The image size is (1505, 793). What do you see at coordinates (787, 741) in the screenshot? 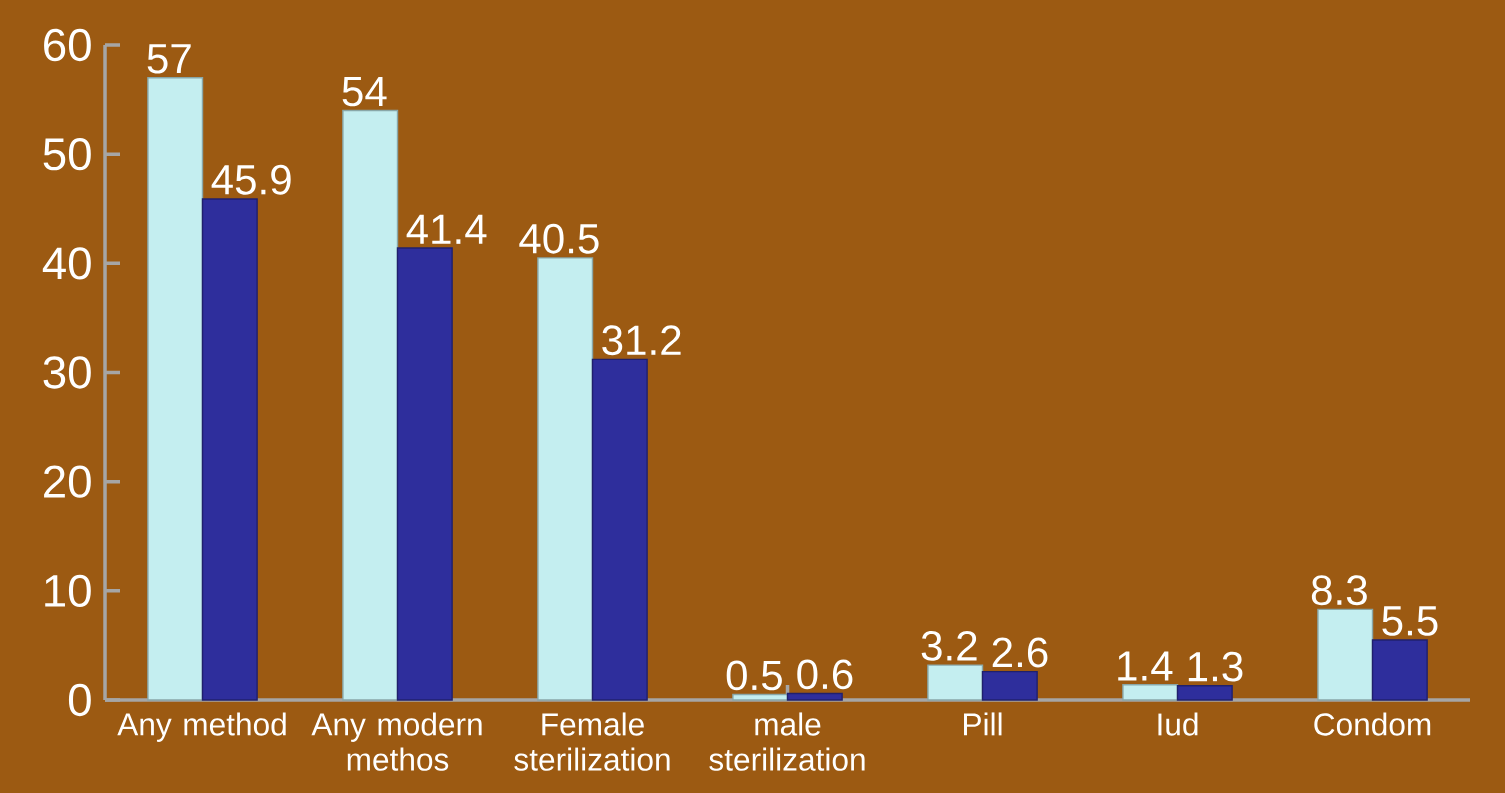
I see `x-tick-label: male sterilization` at bounding box center [787, 741].